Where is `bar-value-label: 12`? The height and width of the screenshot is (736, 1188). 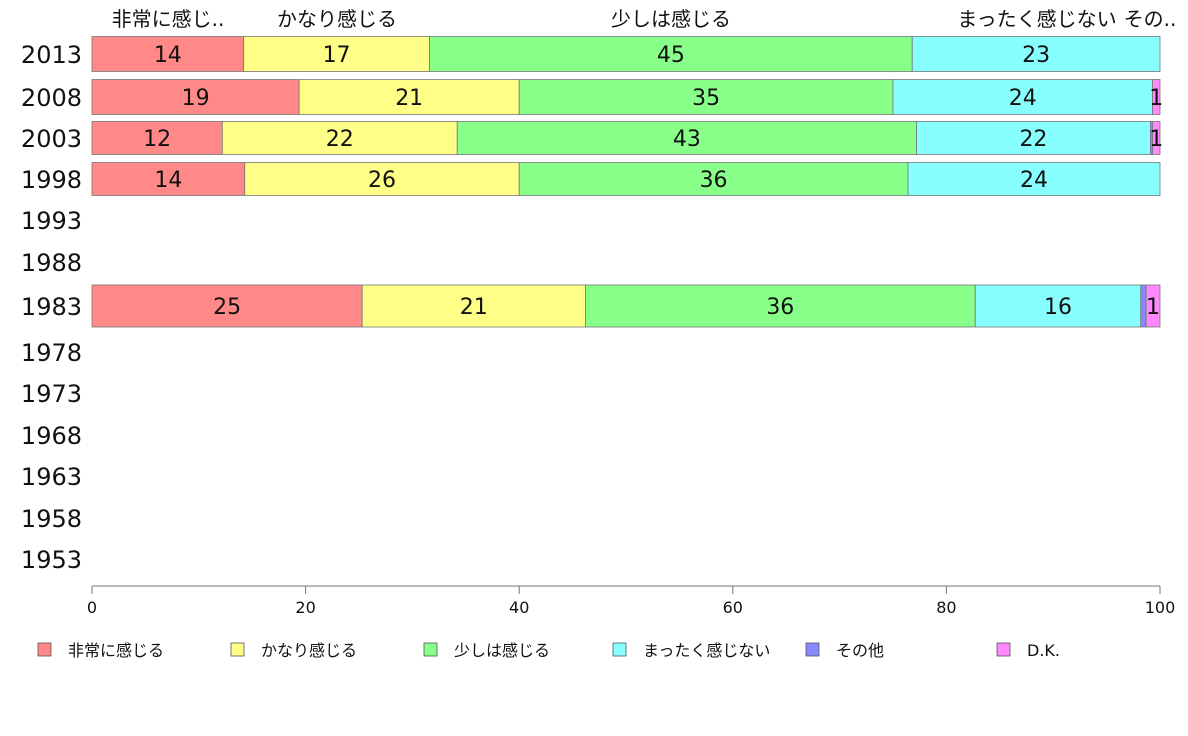
bar-value-label: 12 is located at coordinates (157, 139).